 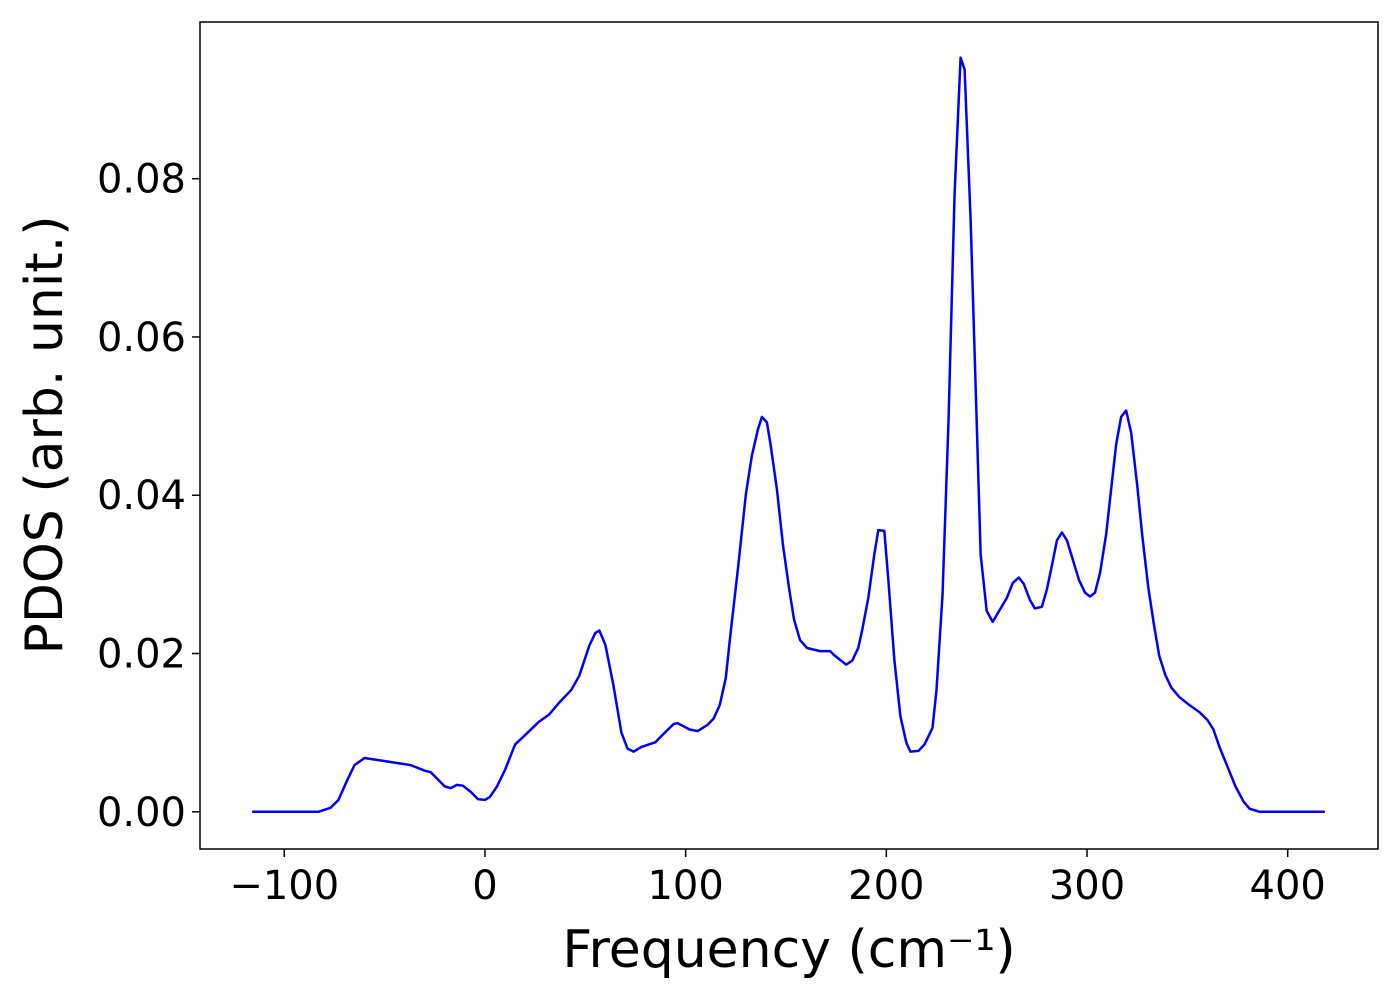 What do you see at coordinates (886, 886) in the screenshot?
I see `x-tick-label: 200` at bounding box center [886, 886].